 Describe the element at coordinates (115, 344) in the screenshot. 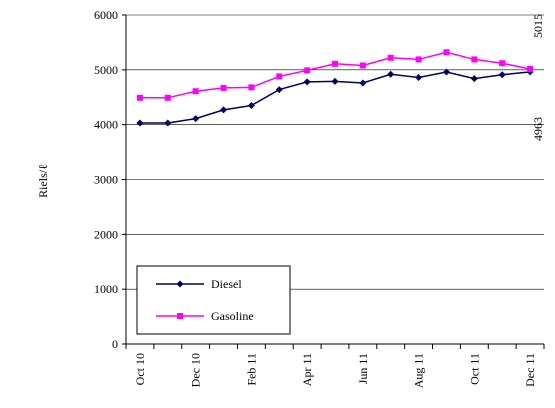

I see `y-tick-label-0: 0` at that location.